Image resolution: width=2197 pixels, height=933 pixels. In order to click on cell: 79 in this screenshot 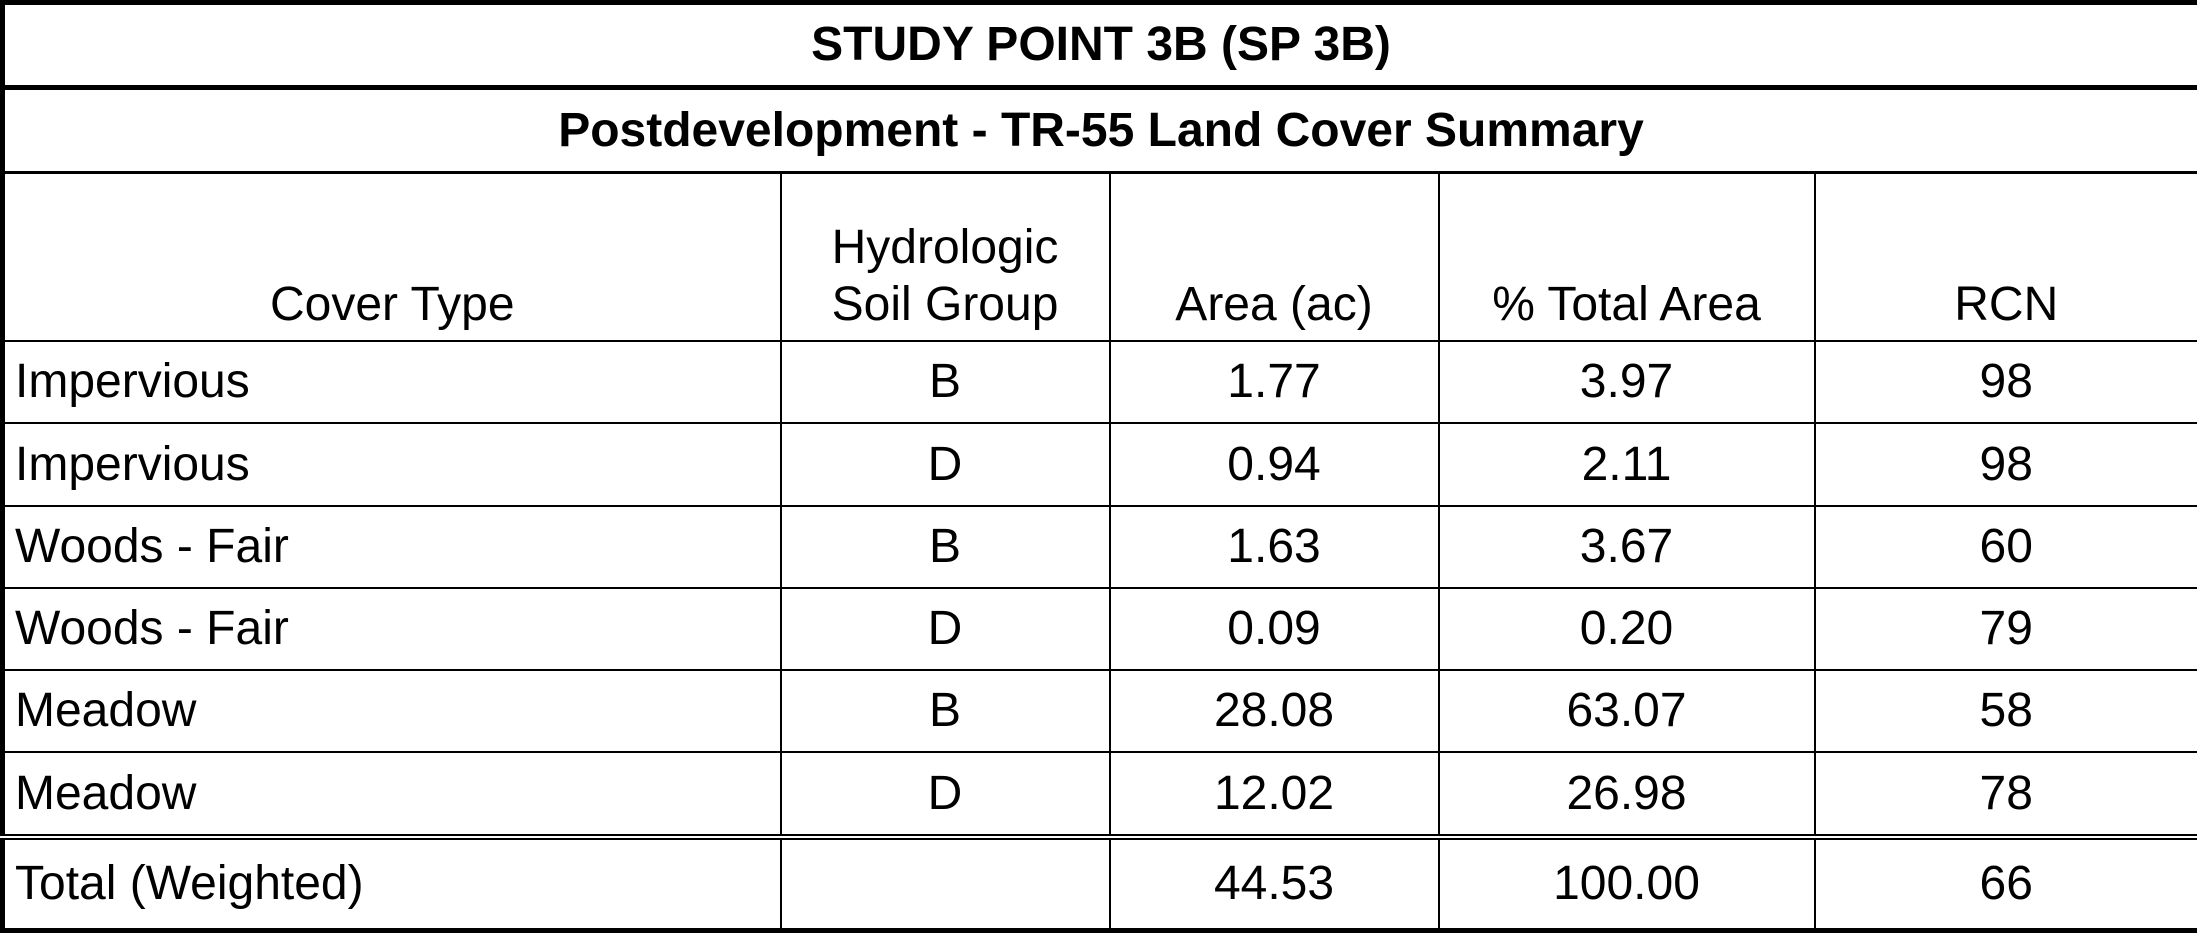, I will do `click(2005, 629)`.